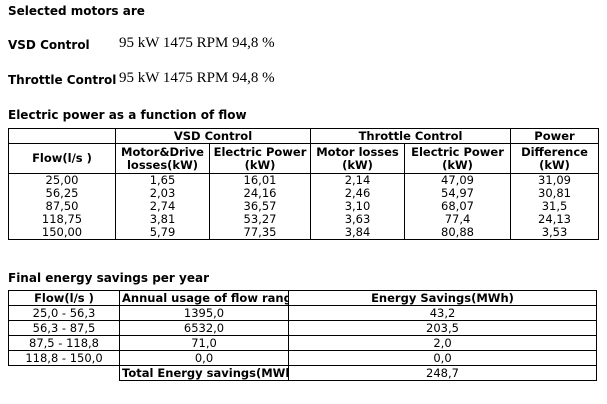  What do you see at coordinates (555, 219) in the screenshot?
I see `cell: 24,13` at bounding box center [555, 219].